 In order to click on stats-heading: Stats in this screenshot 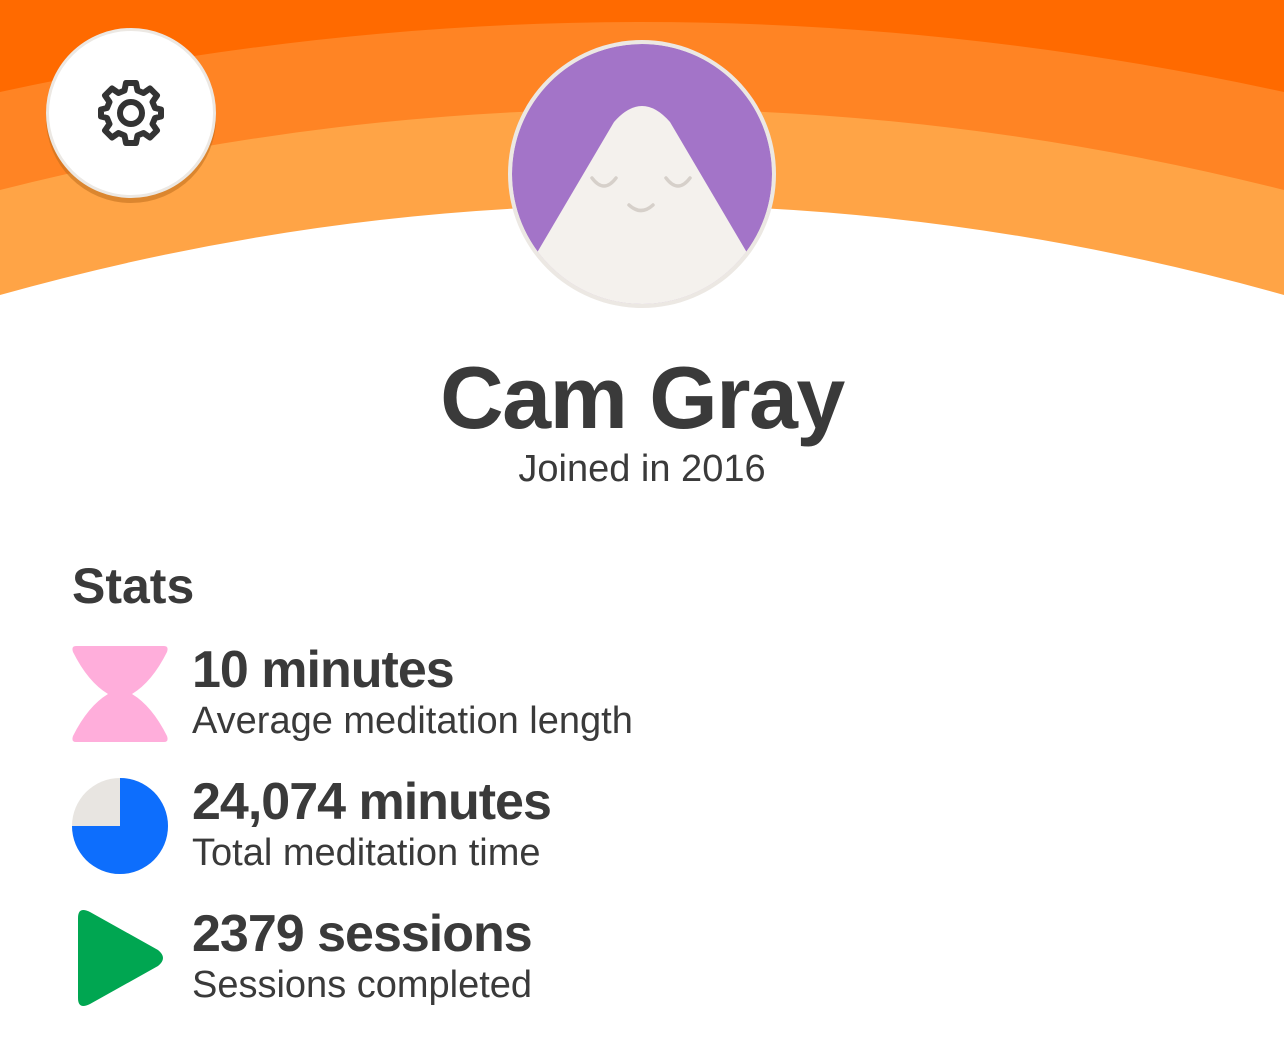, I will do `click(133, 586)`.